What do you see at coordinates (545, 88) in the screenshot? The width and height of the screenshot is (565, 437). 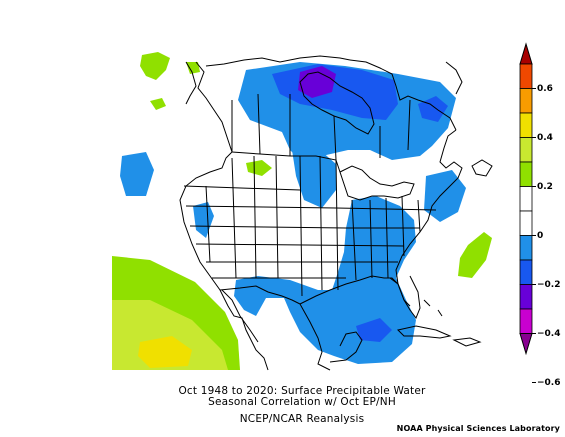 I see `colorbar-tick-label: 0.6` at bounding box center [545, 88].